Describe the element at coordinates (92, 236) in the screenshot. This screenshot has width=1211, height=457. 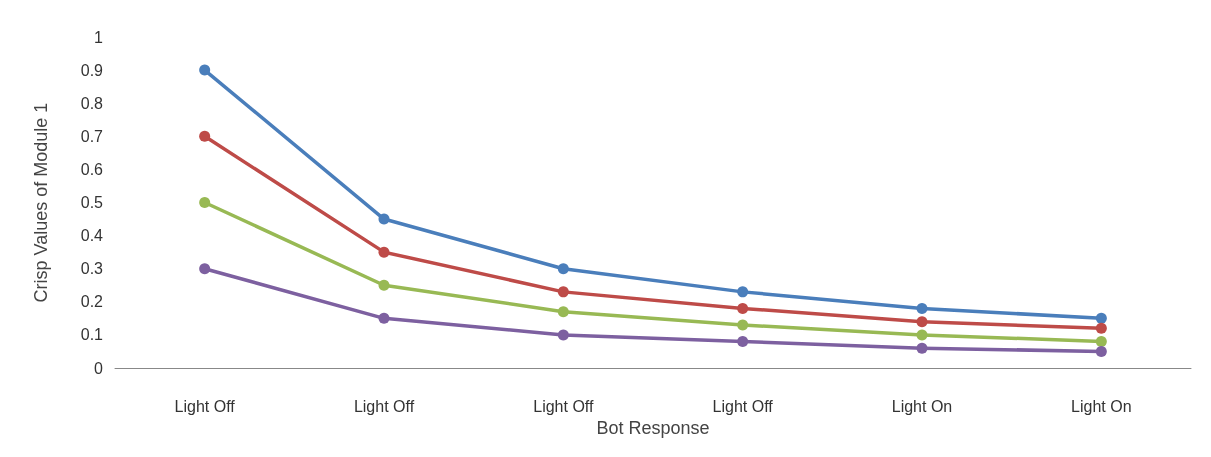
I see `y-tick-label: 0.4` at that location.